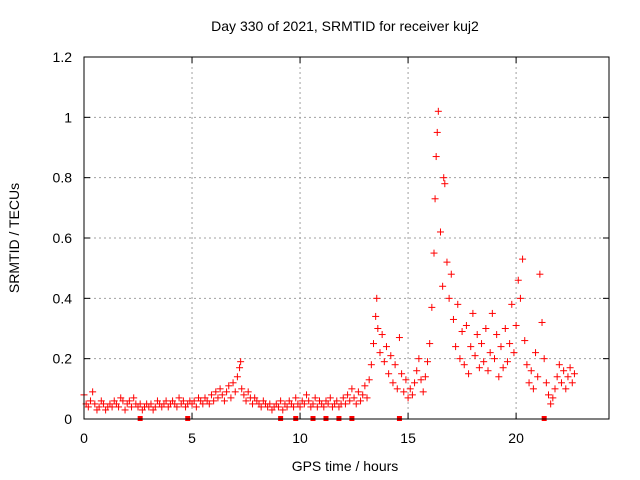  What do you see at coordinates (68, 117) in the screenshot?
I see `y-tick-label: 1` at bounding box center [68, 117].